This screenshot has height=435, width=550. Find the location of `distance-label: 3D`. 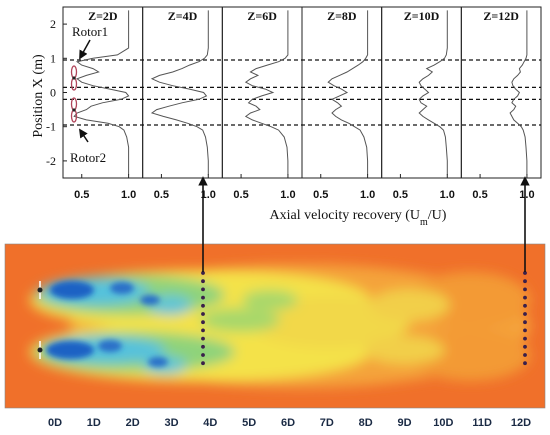

distance-label: 3D is located at coordinates (171, 423).